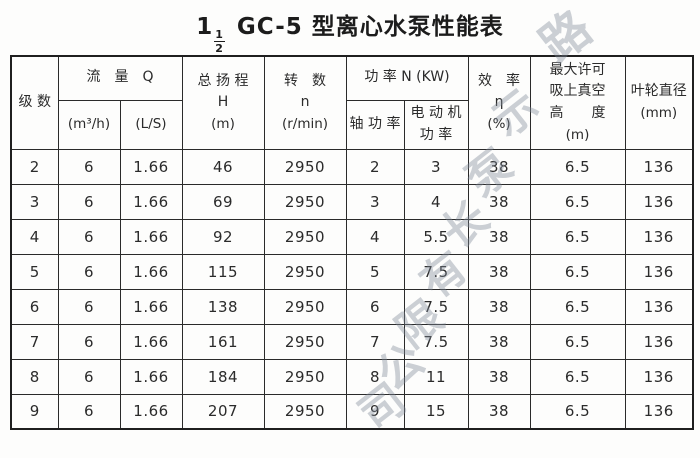  Describe the element at coordinates (365, 27) in the screenshot. I see `title-text: GC-5 型离心水泵性能表` at that location.